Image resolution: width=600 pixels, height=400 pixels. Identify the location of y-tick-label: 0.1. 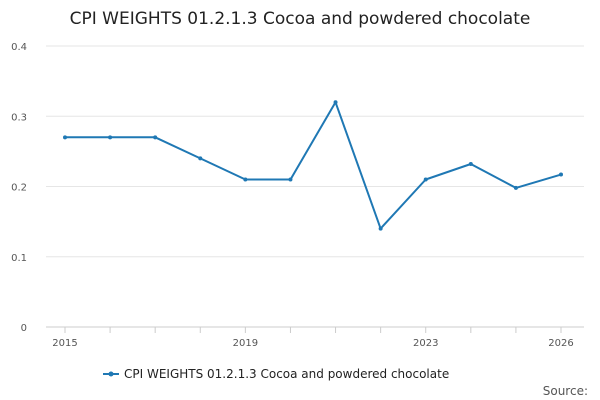
(19, 258).